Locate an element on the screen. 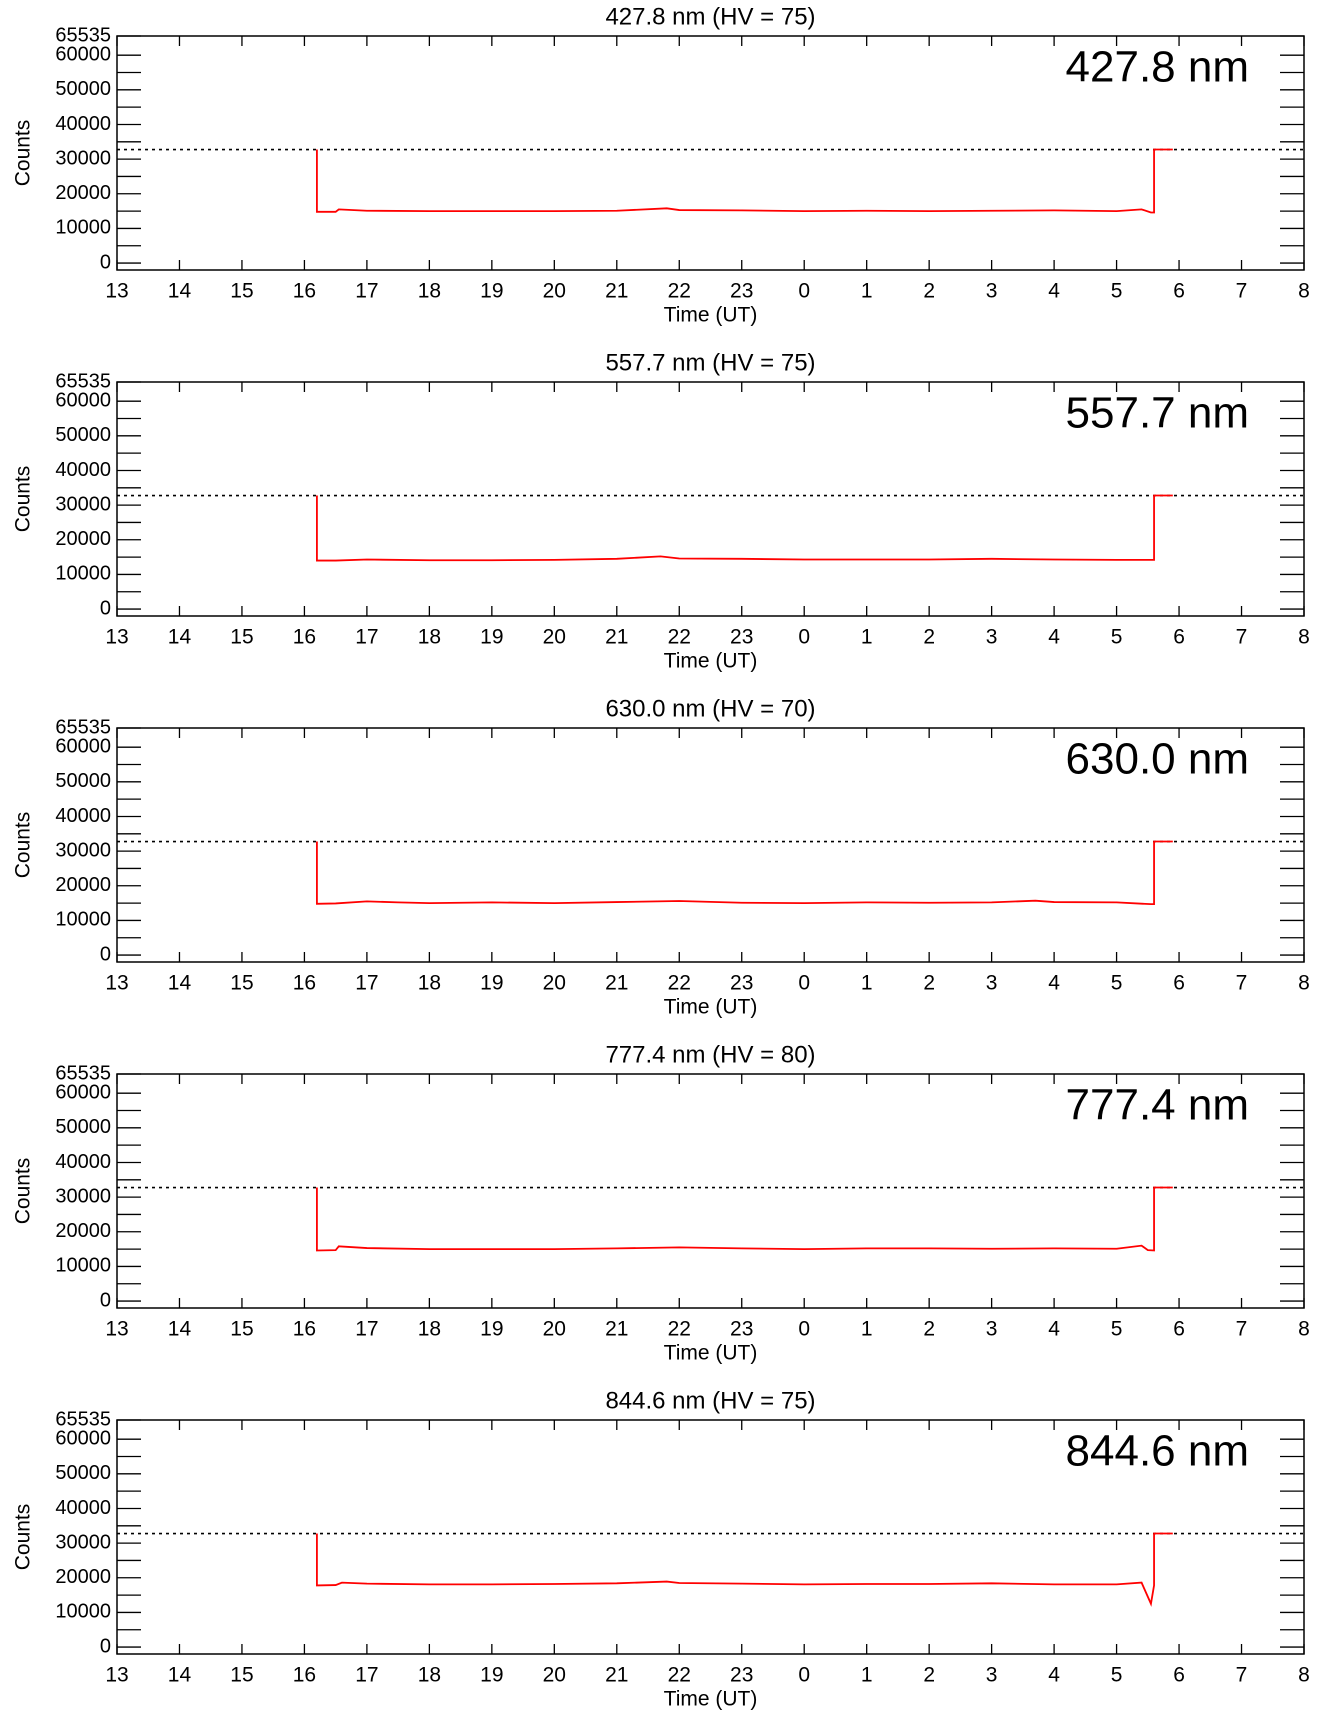  panel-title: 777.4 nm (HV = 80) is located at coordinates (710, 1054).